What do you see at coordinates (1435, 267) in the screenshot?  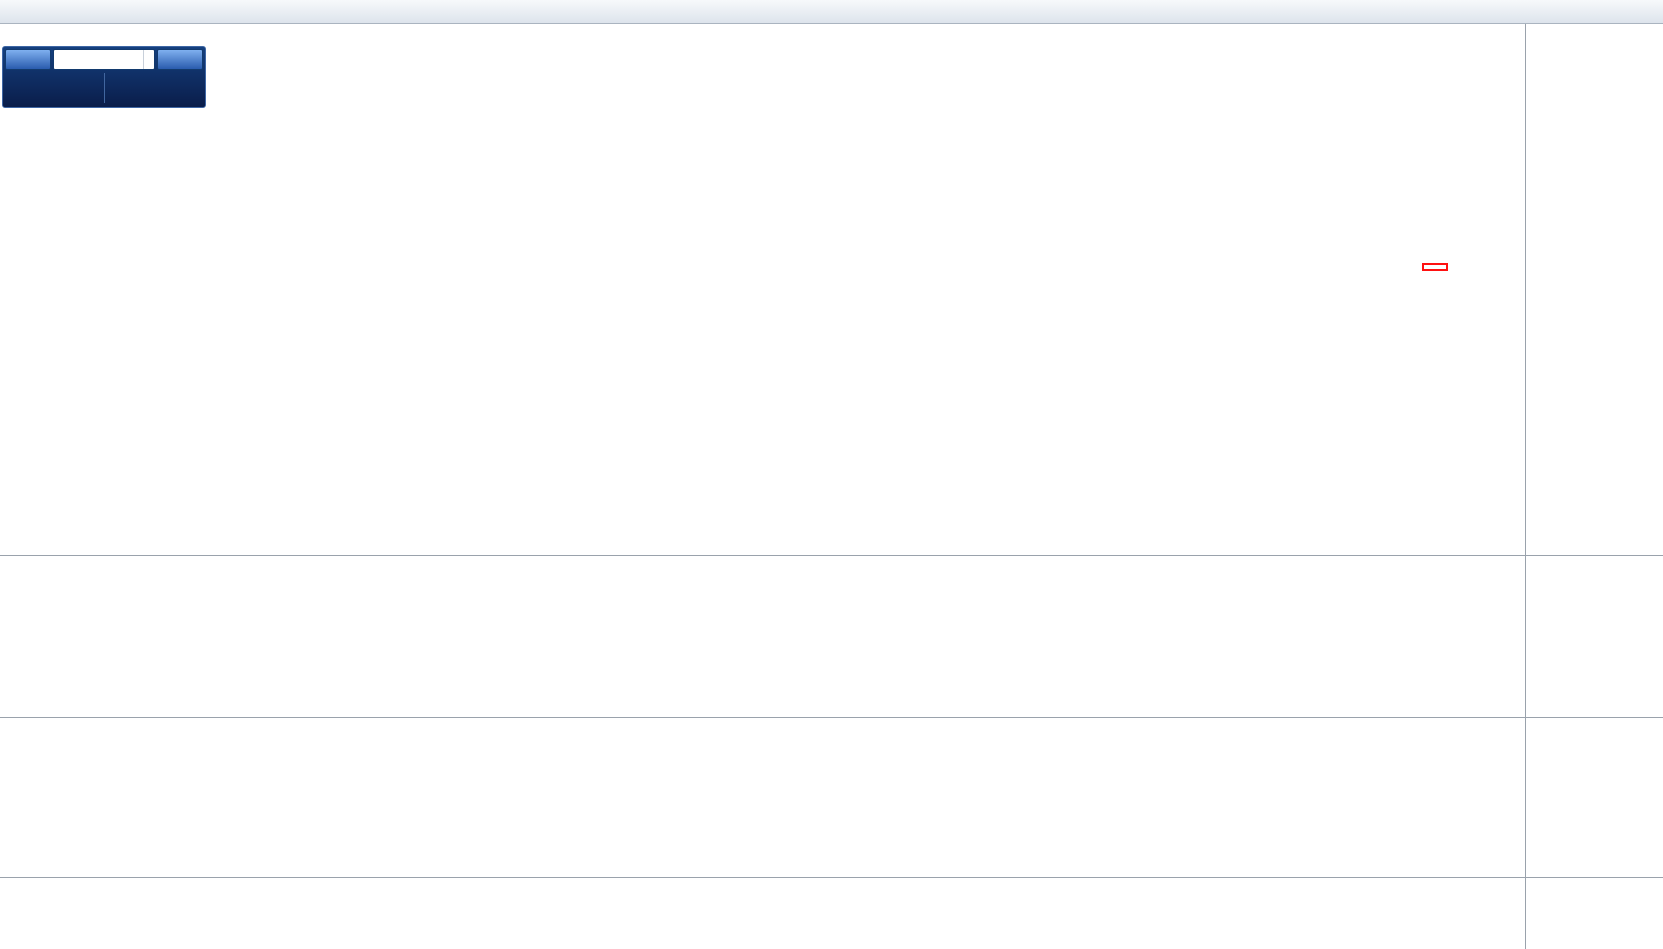 I see `price-annotation-box` at bounding box center [1435, 267].